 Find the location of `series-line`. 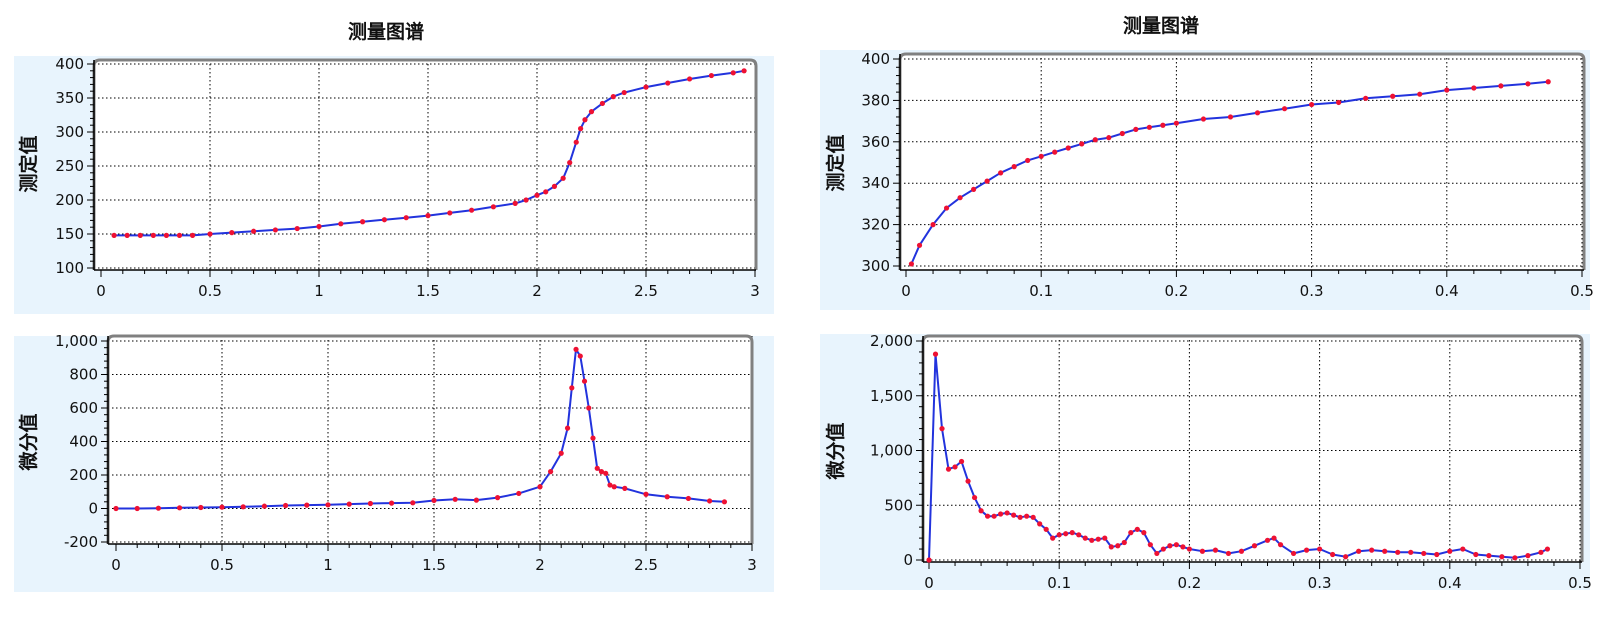

series-line is located at coordinates (1238, 457).